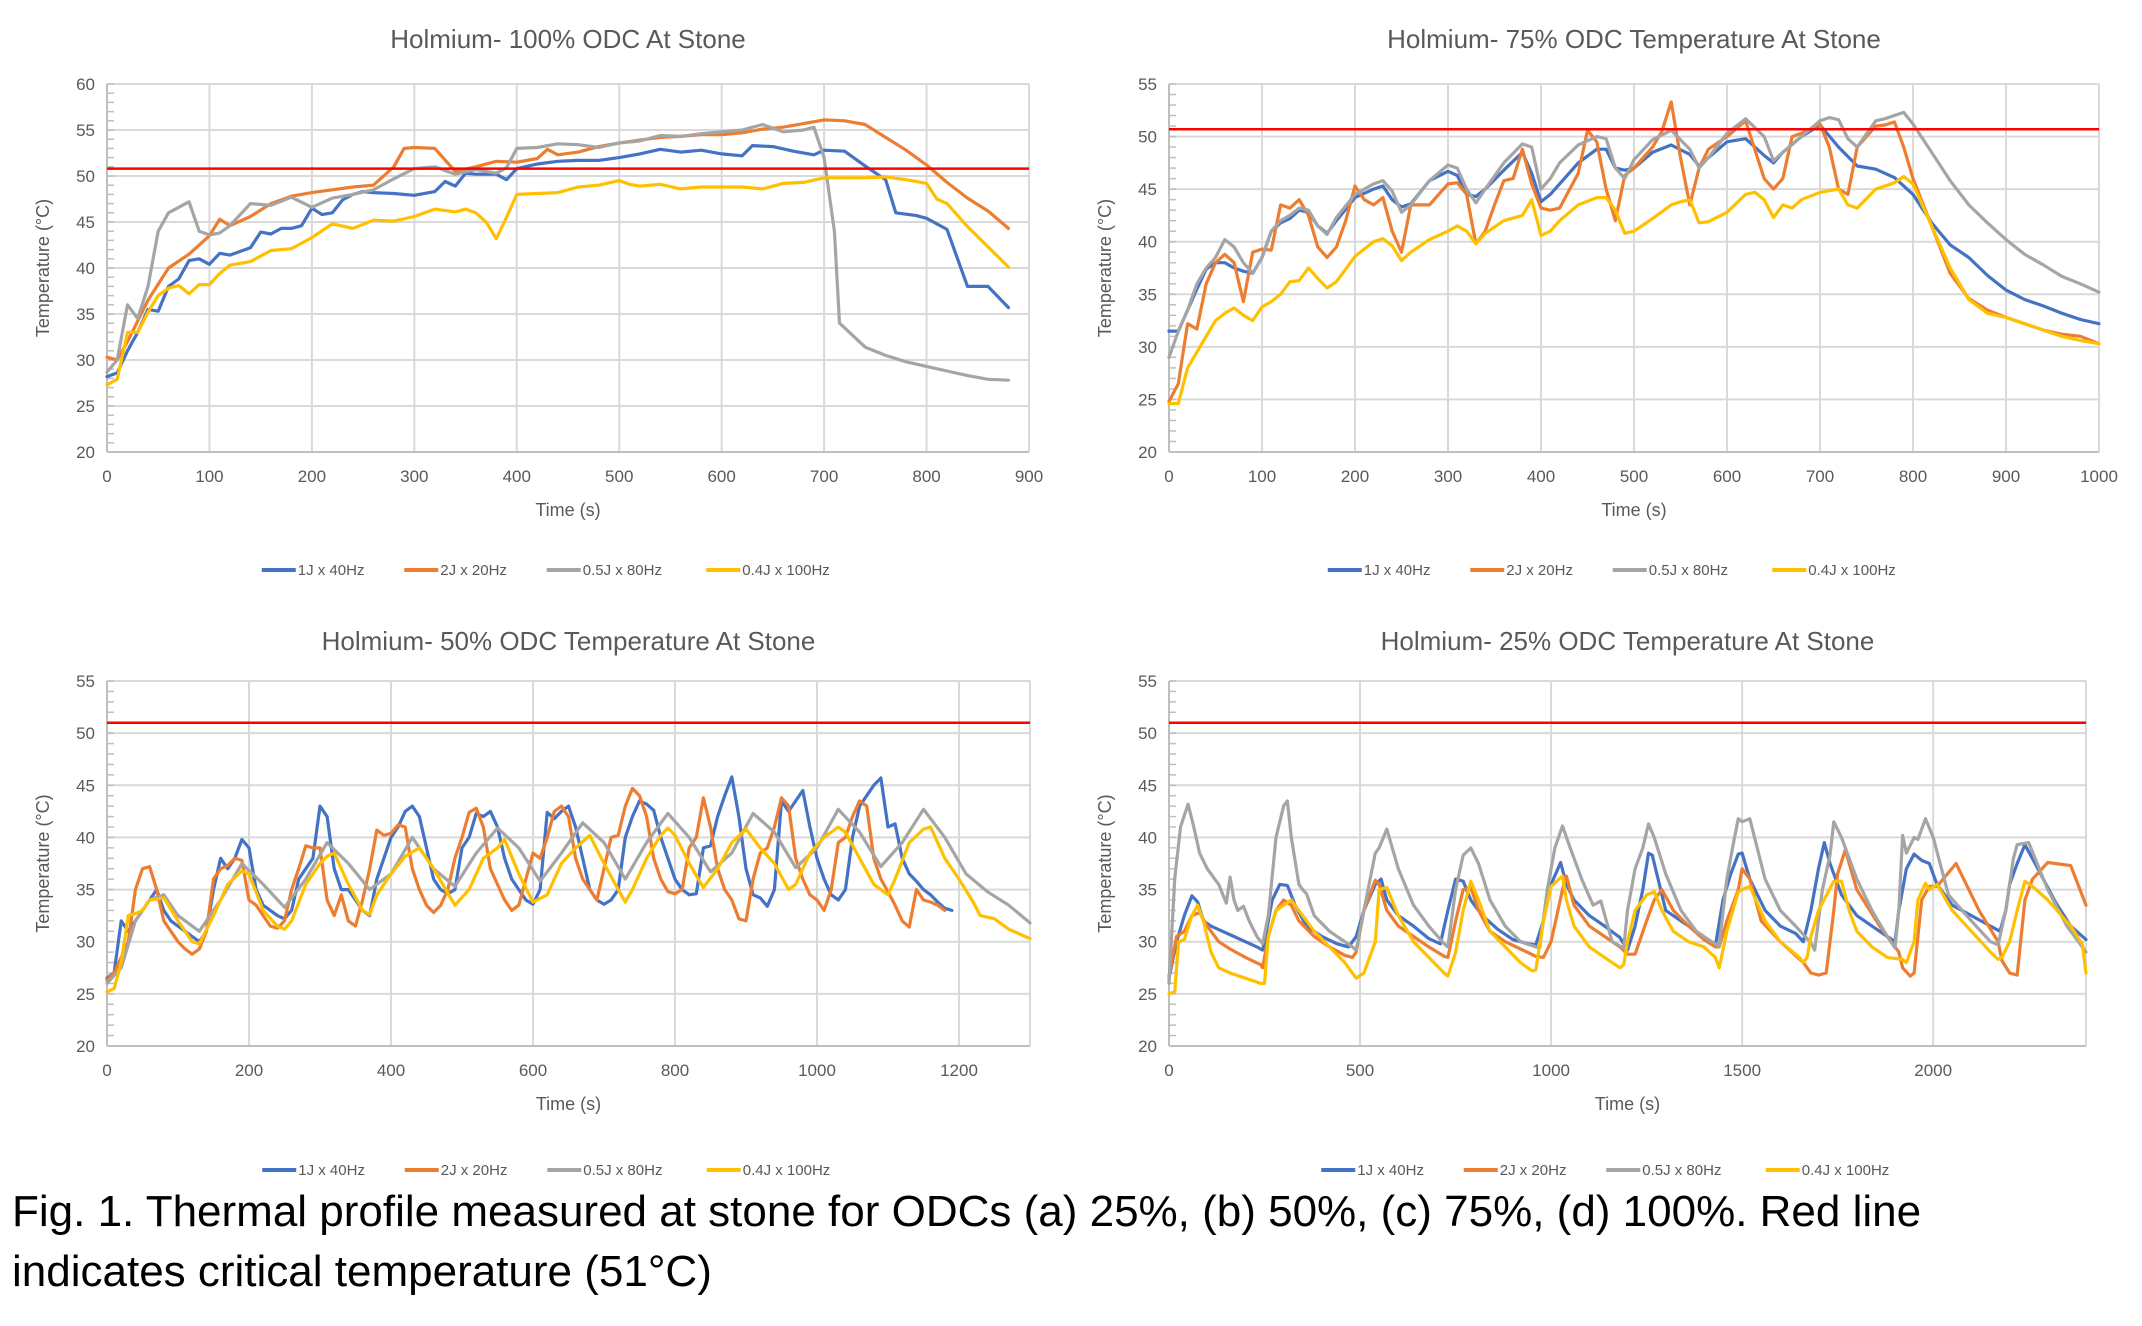  I want to click on chart-title: Holmium- 25% ODC Temperature At Stone, so click(1628, 641).